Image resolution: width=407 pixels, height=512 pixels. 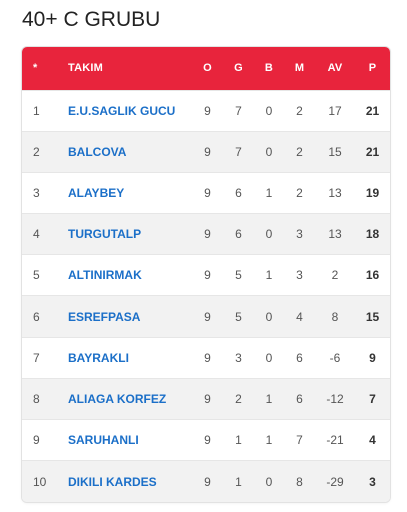 What do you see at coordinates (36, 316) in the screenshot?
I see `cell-rank: 6` at bounding box center [36, 316].